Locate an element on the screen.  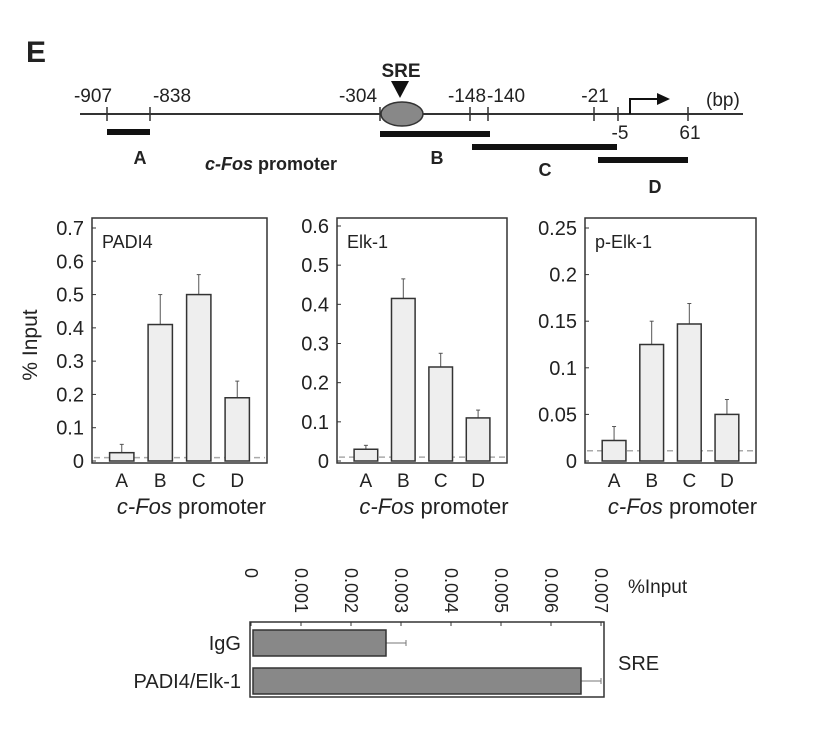
x-tick-label: 0 is located at coordinates (251, 573).